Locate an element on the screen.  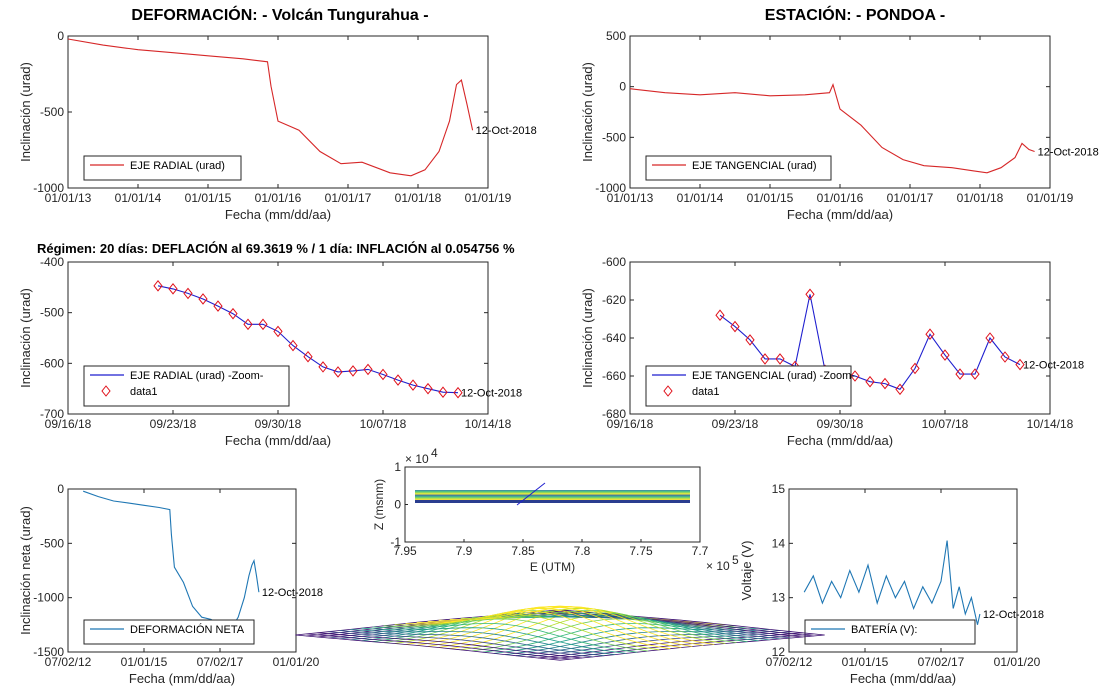
x-tick-label: 09/23/18 is located at coordinates (735, 424).